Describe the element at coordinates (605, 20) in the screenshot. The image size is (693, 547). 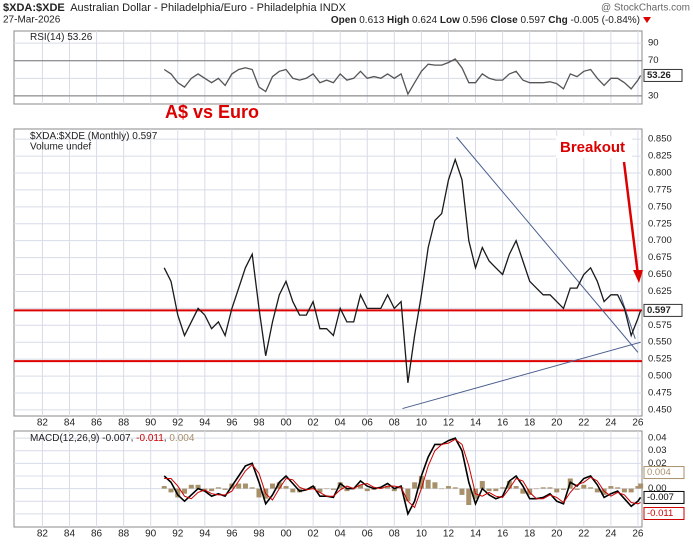
I see `quote-value: -0.005 (-0.84%)` at that location.